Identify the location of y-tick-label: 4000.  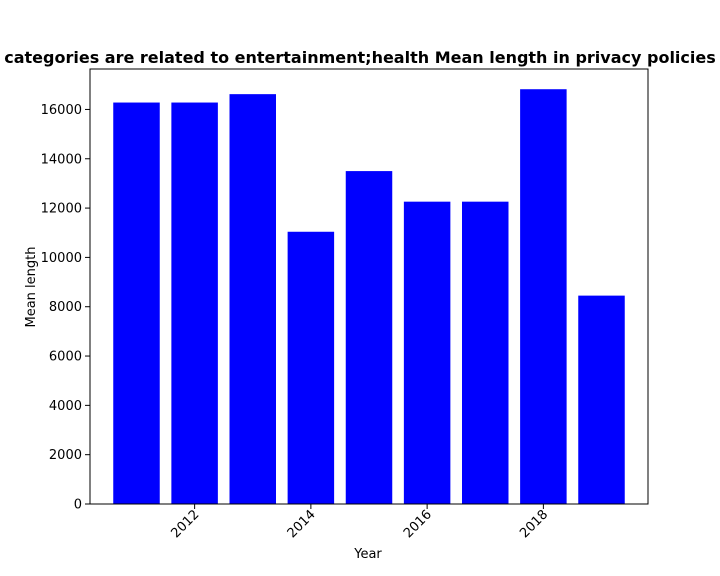
(65, 406).